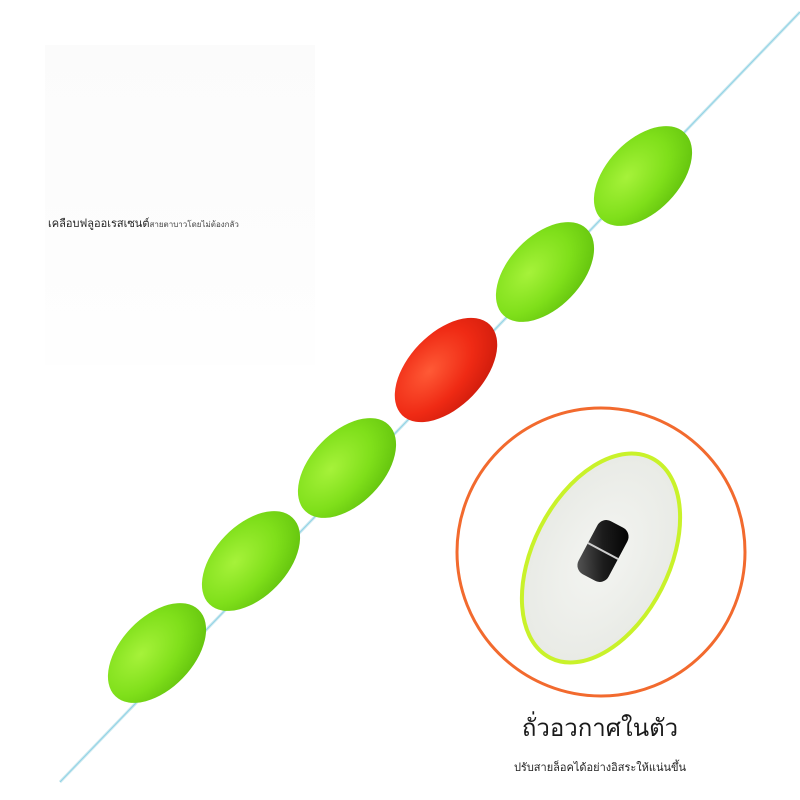 This screenshot has height=800, width=800. I want to click on detail-subtitle: ปรับสายล็อคได้อย่างอิสระให้แน่นขึ้น, so click(600, 767).